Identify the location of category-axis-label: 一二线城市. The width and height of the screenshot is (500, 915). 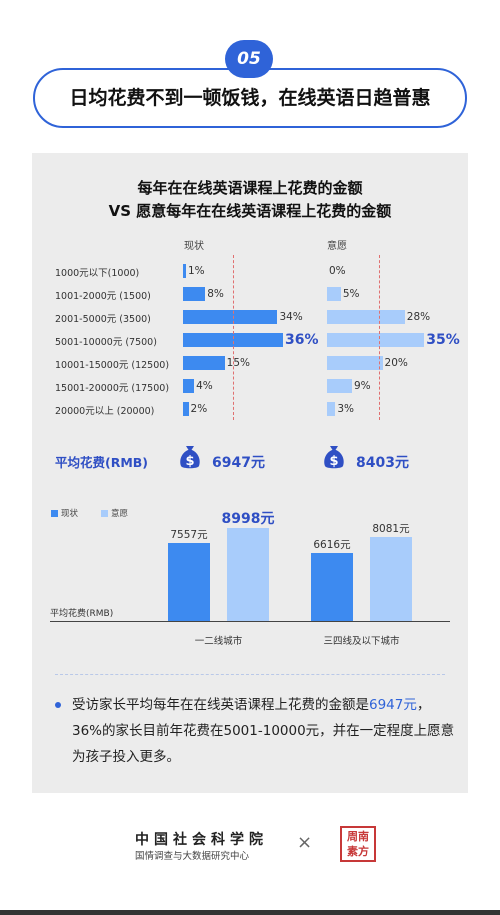
(218, 641).